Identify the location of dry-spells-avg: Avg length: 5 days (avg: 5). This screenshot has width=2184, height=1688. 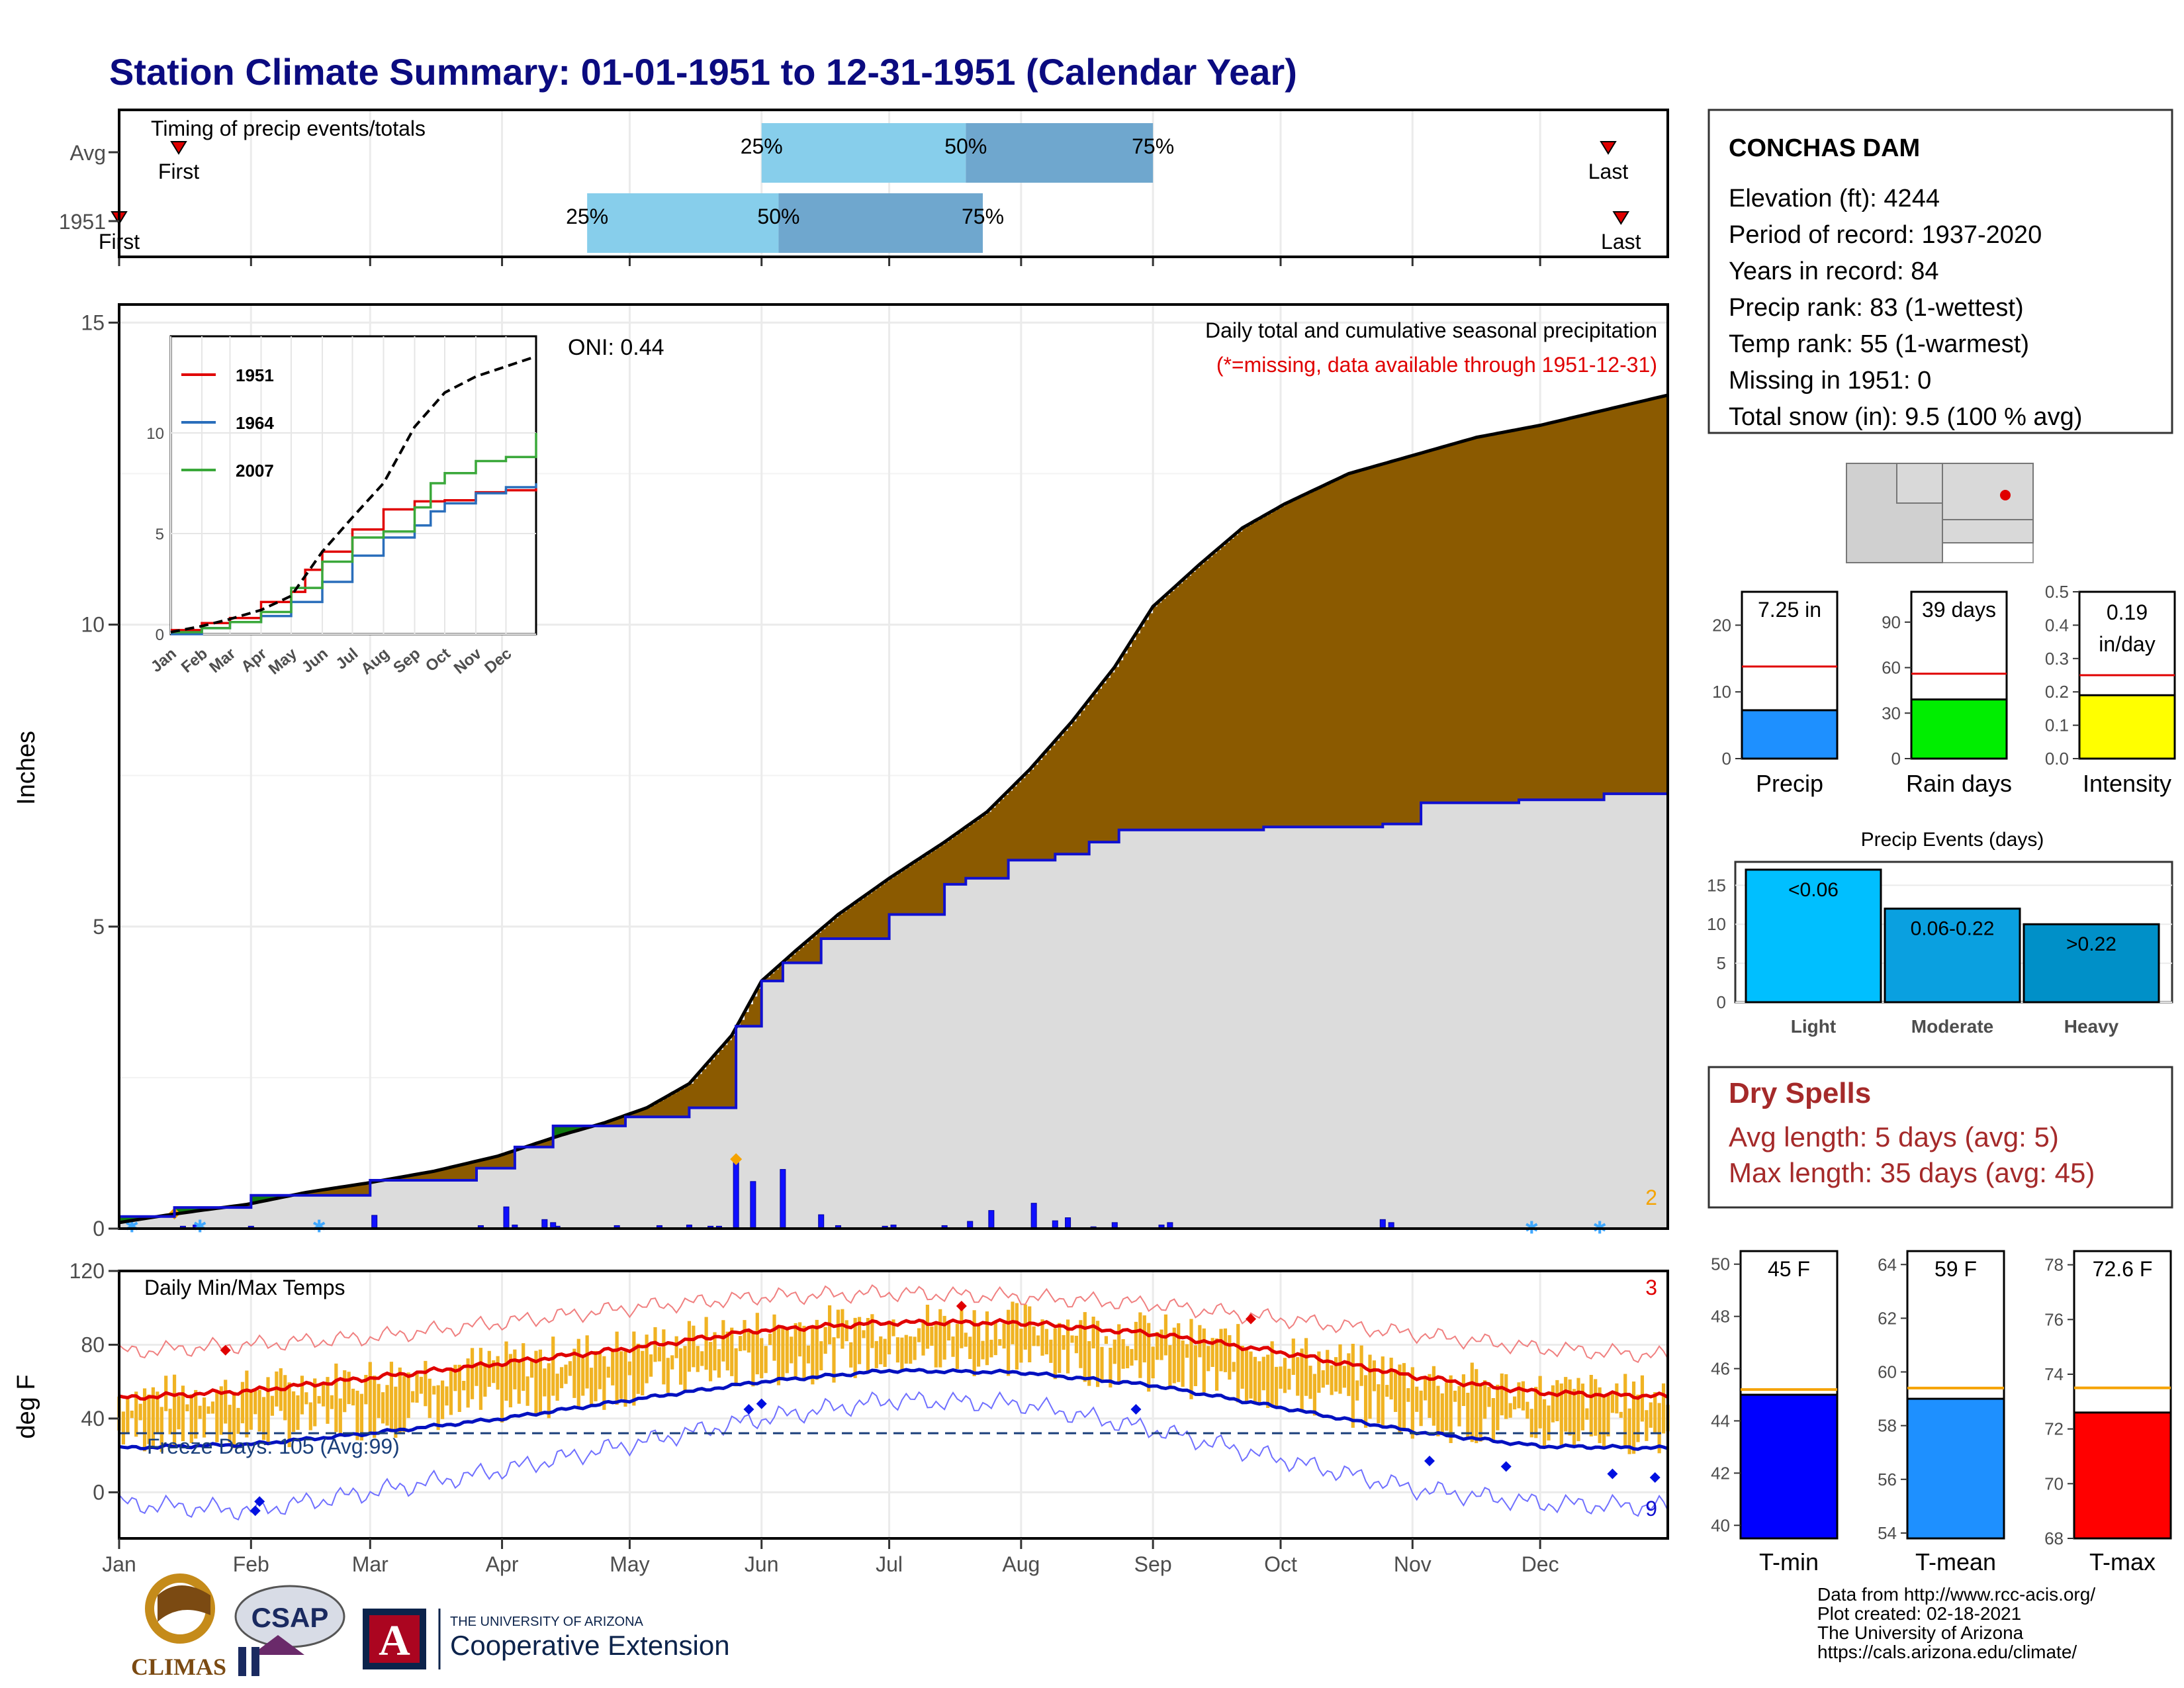
(1894, 1136).